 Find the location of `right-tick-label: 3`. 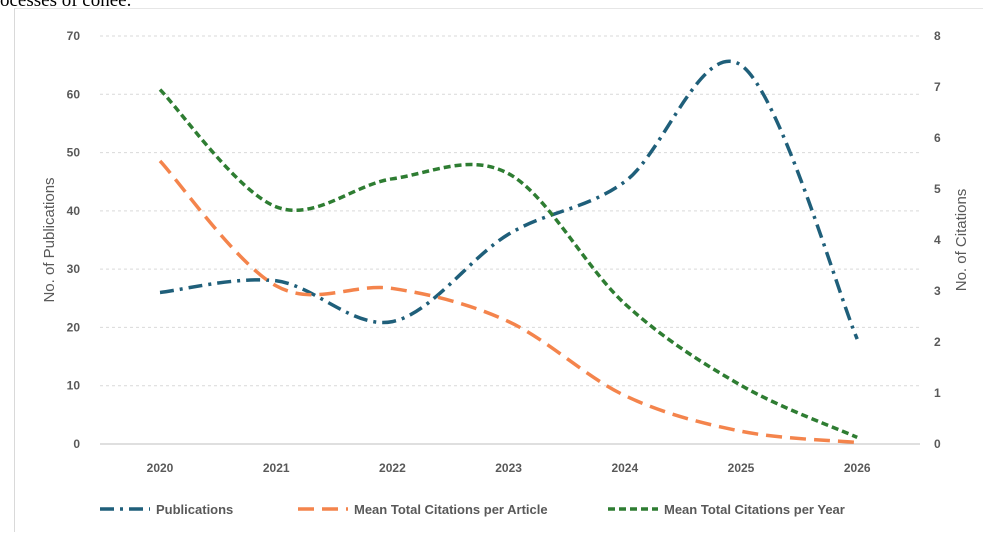

right-tick-label: 3 is located at coordinates (937, 291).